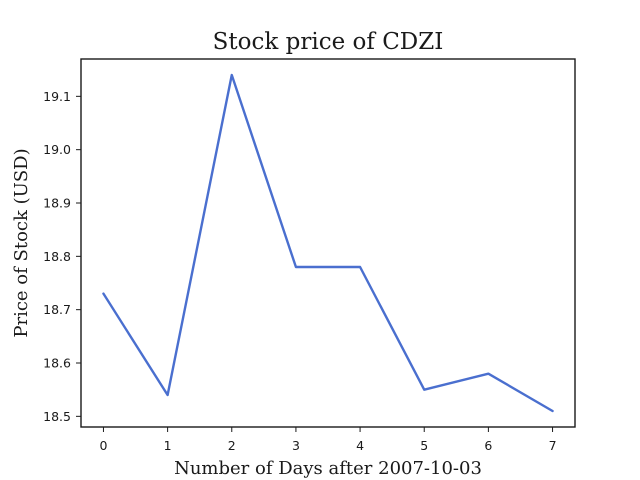  I want to click on x-tick-label: 5, so click(424, 445).